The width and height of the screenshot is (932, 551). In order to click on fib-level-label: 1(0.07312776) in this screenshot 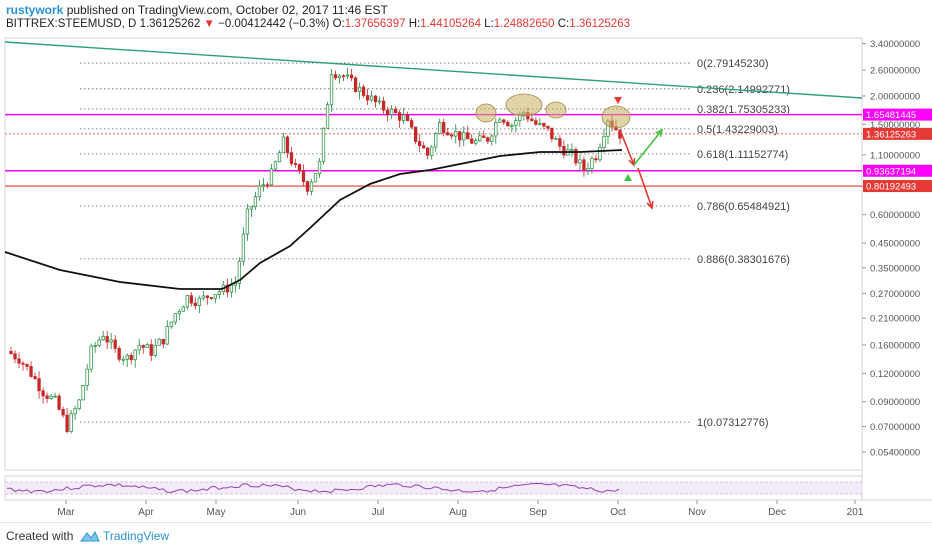, I will do `click(733, 423)`.